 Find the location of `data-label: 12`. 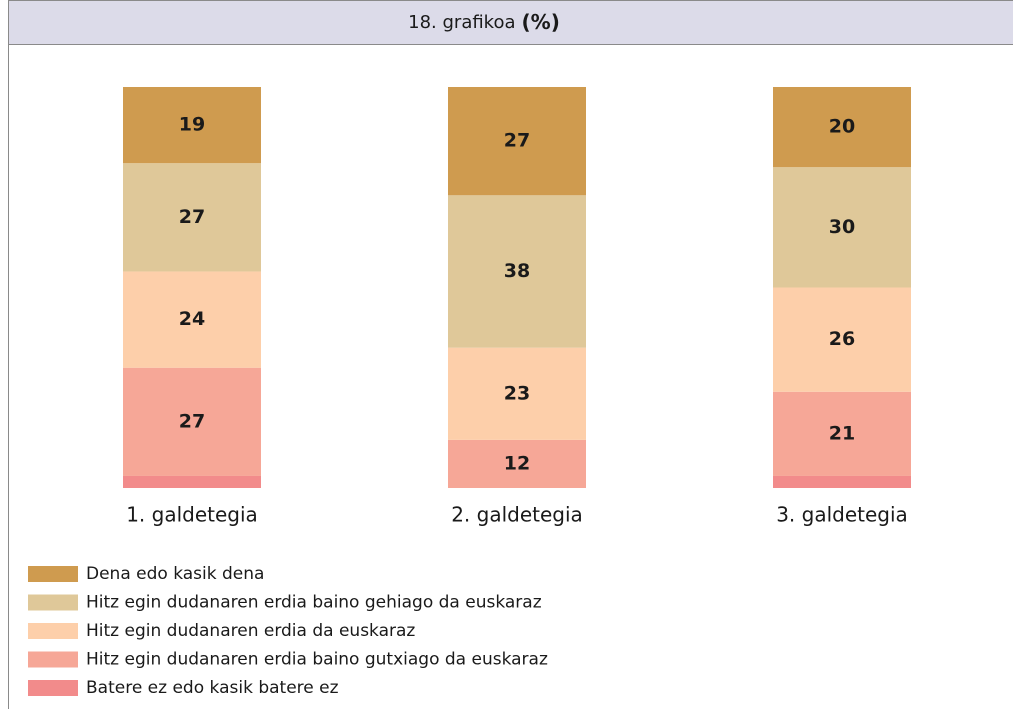

data-label: 12 is located at coordinates (517, 463).